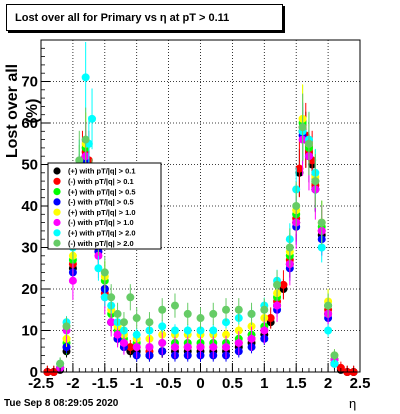  I want to click on x-tick-label: 2, so click(328, 383).